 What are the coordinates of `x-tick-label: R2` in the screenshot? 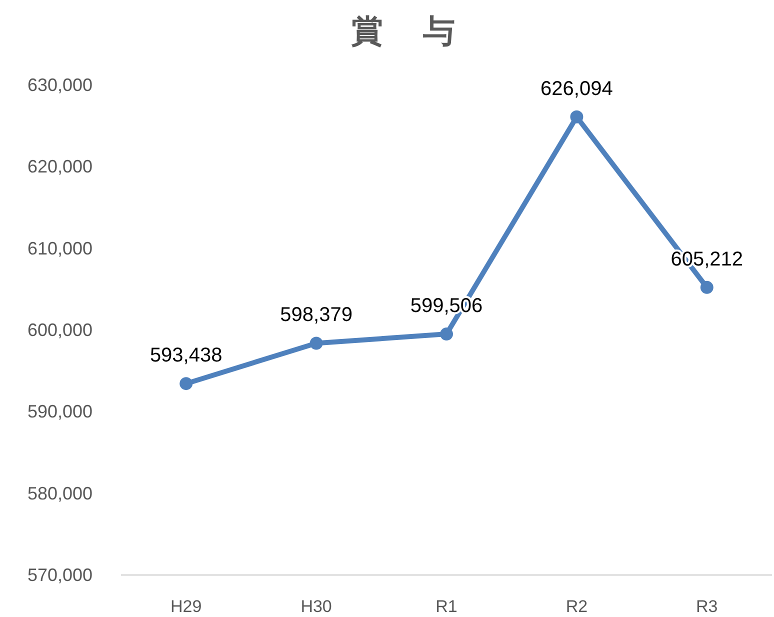 It's located at (577, 606).